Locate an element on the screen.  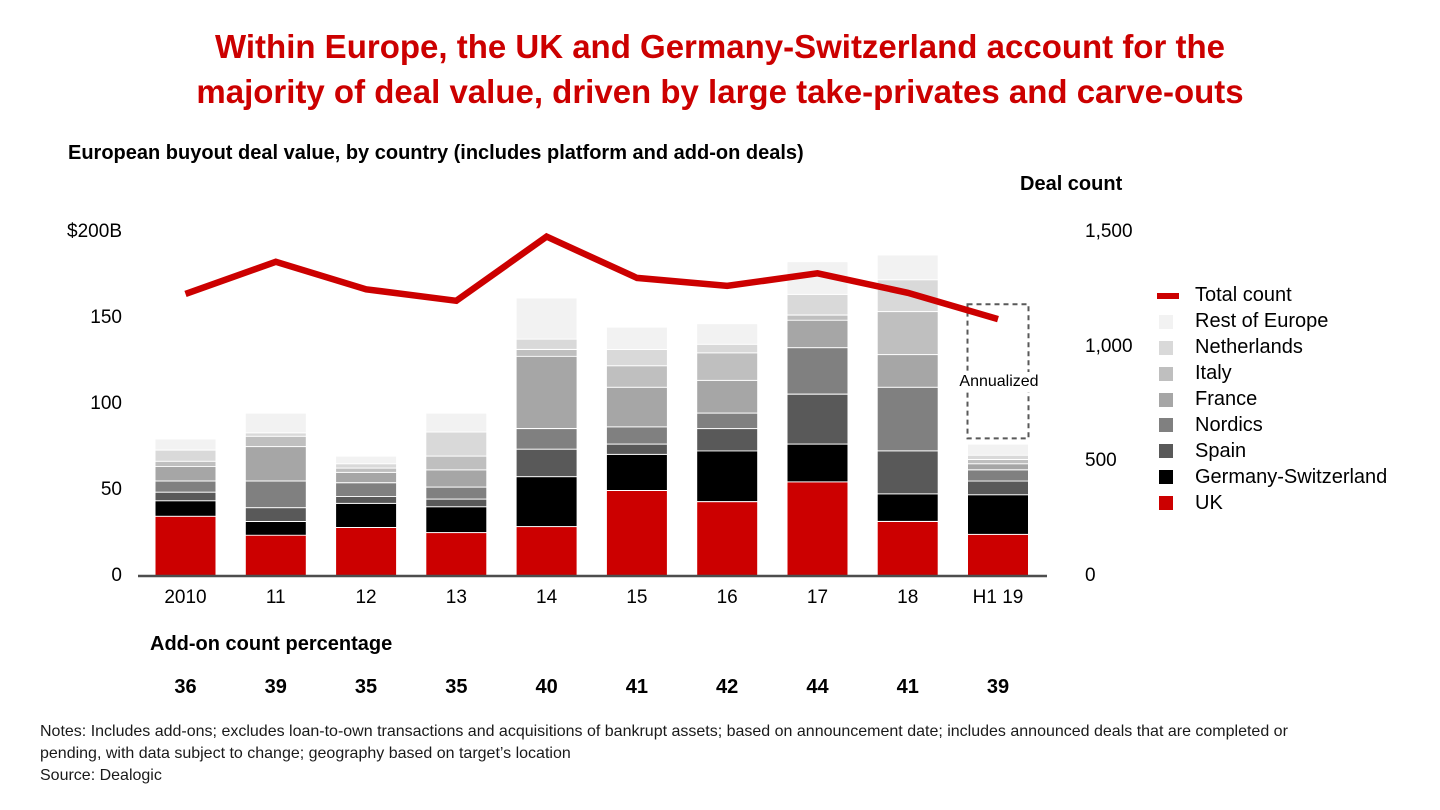
right-axis-tick-label: 0 is located at coordinates (1090, 575).